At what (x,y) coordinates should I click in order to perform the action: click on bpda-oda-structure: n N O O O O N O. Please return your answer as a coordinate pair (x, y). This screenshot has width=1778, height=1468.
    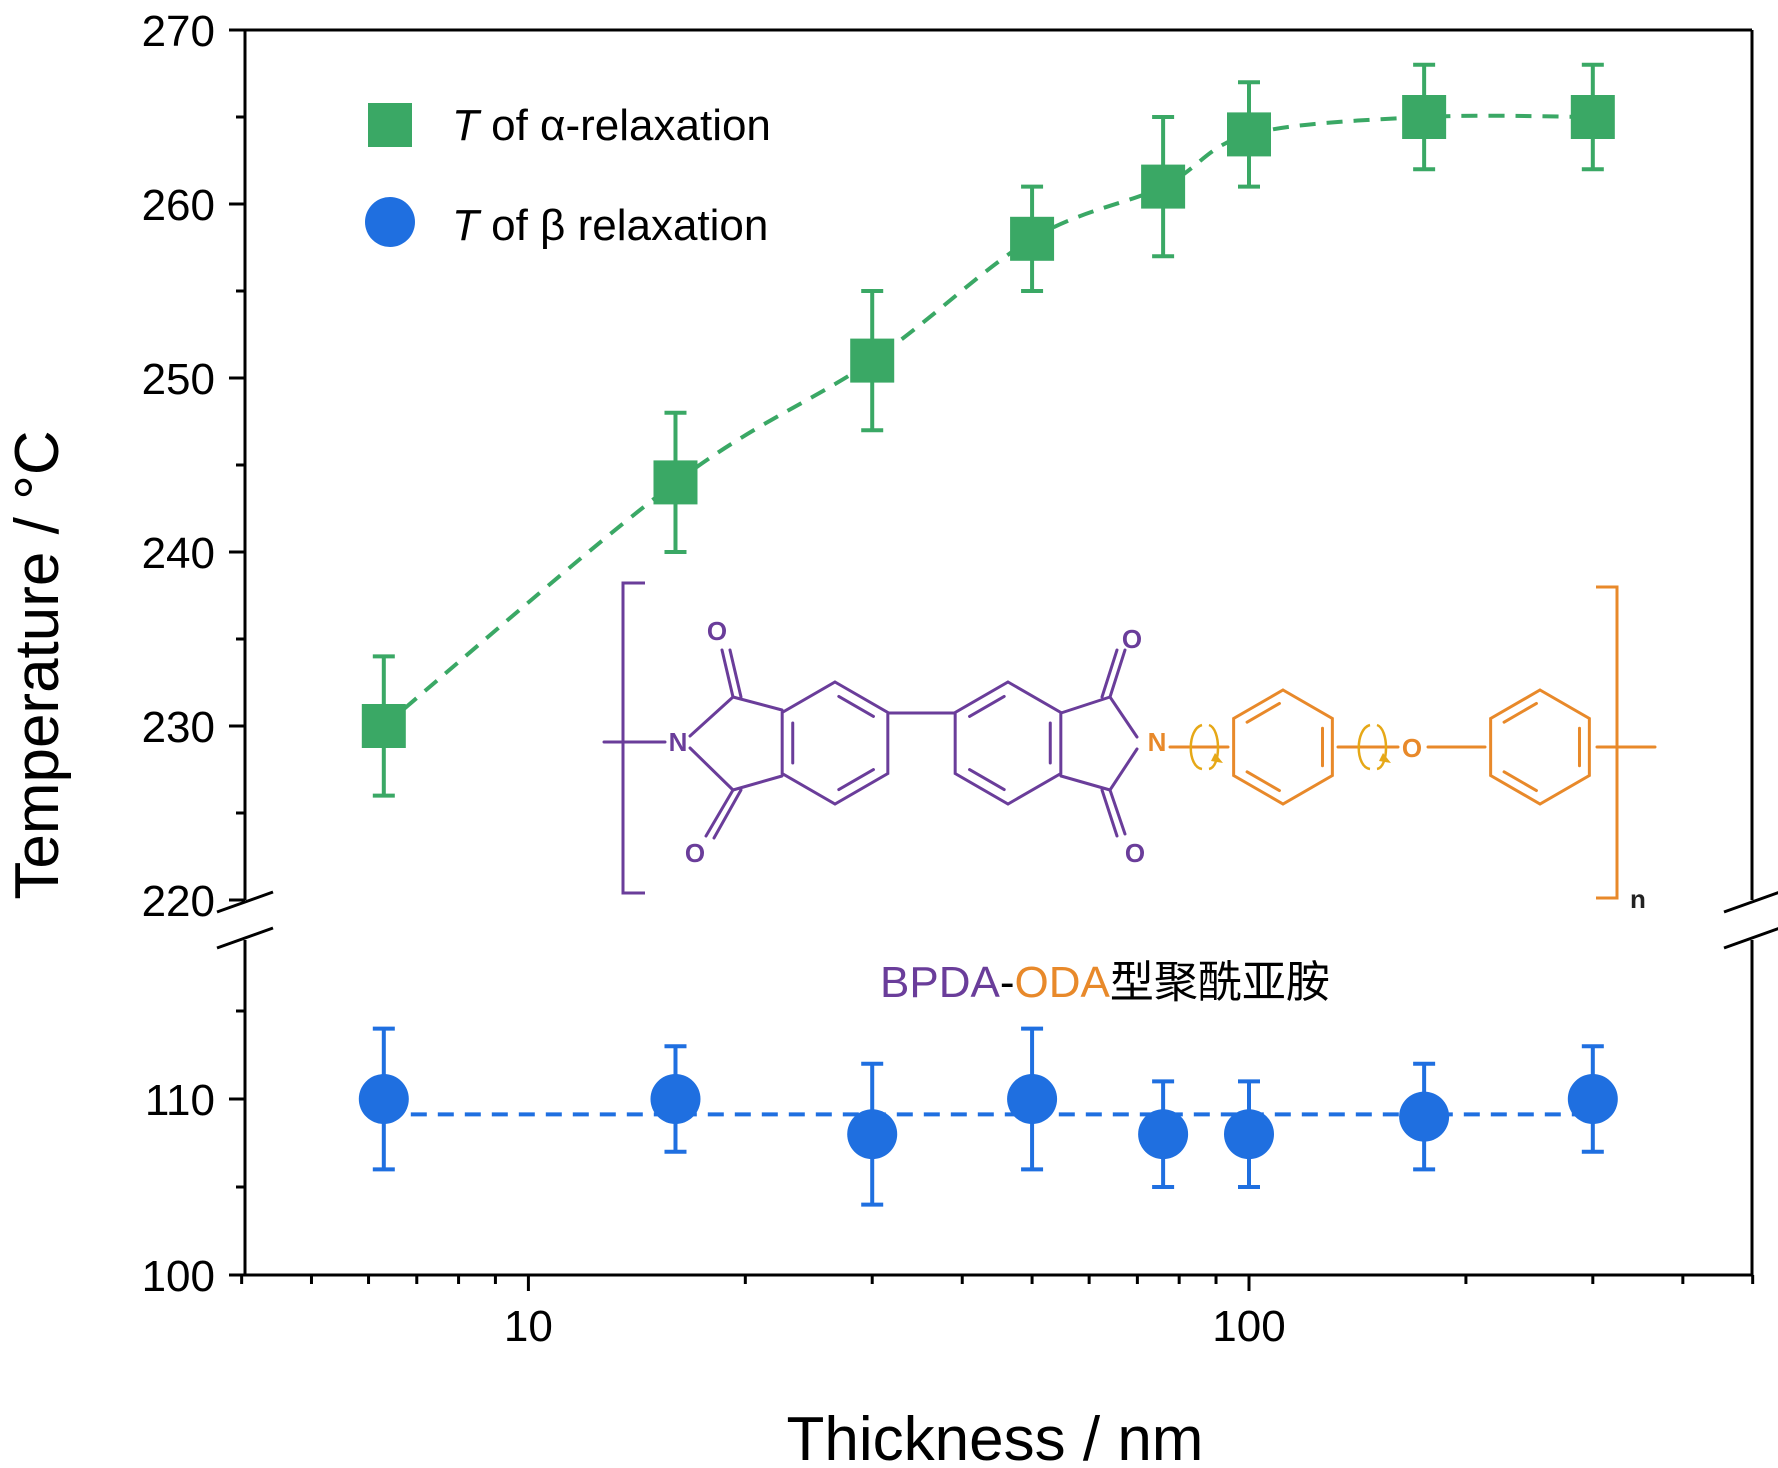
    Looking at the image, I should click on (1129, 747).